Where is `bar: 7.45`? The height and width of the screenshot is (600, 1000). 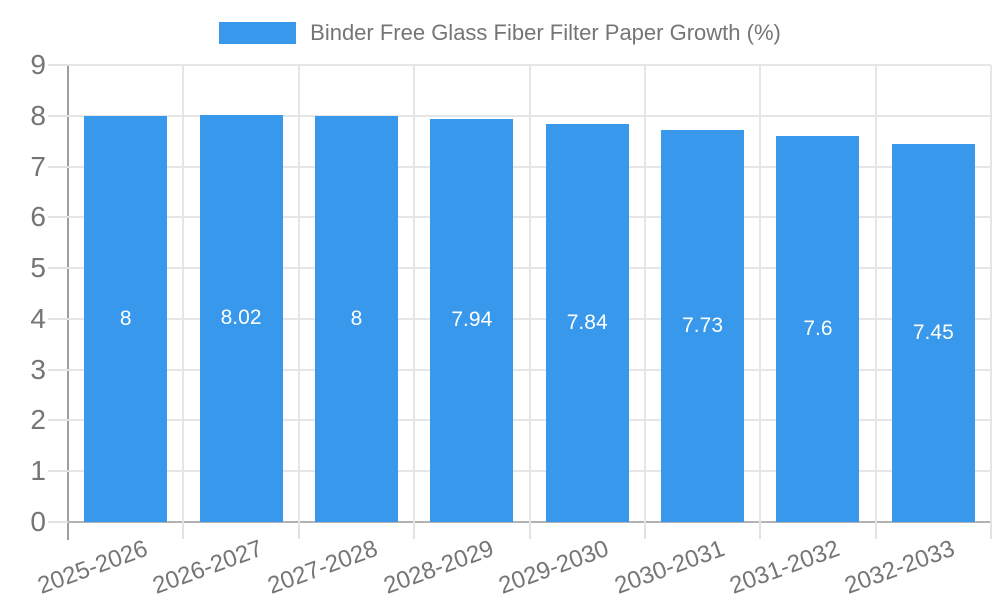 bar: 7.45 is located at coordinates (933, 332).